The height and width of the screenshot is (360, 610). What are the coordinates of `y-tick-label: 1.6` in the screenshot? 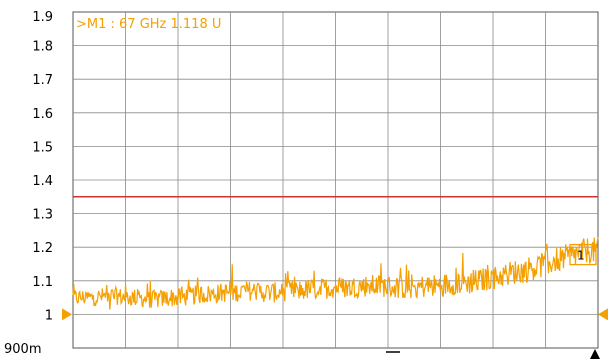 It's located at (42, 114).